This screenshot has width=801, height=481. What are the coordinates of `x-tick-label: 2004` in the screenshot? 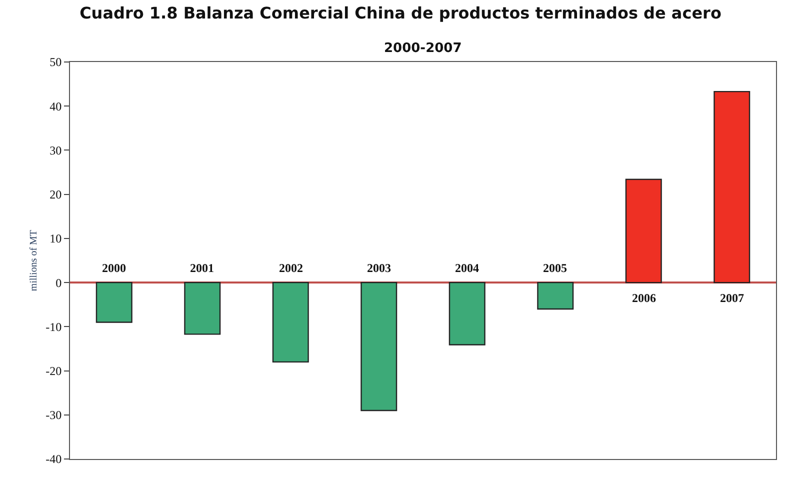 It's located at (467, 268).